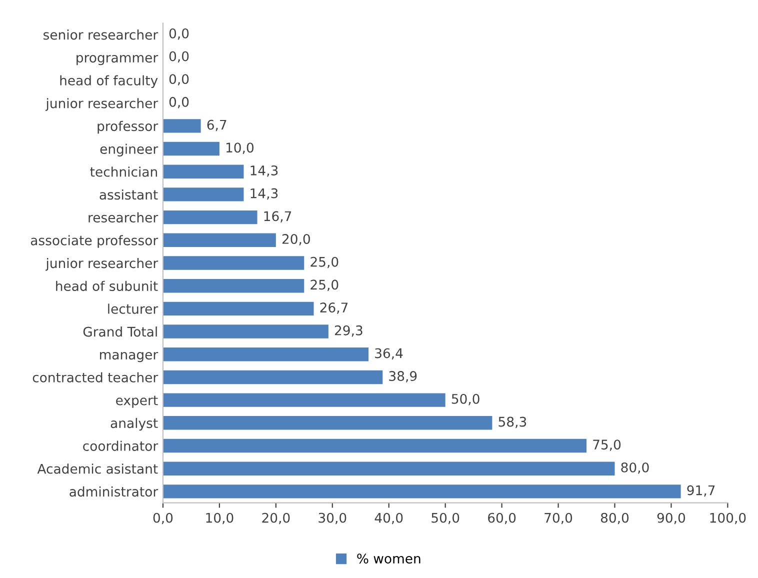 This screenshot has width=758, height=578. What do you see at coordinates (240, 148) in the screenshot?
I see `data-label: 10,0` at bounding box center [240, 148].